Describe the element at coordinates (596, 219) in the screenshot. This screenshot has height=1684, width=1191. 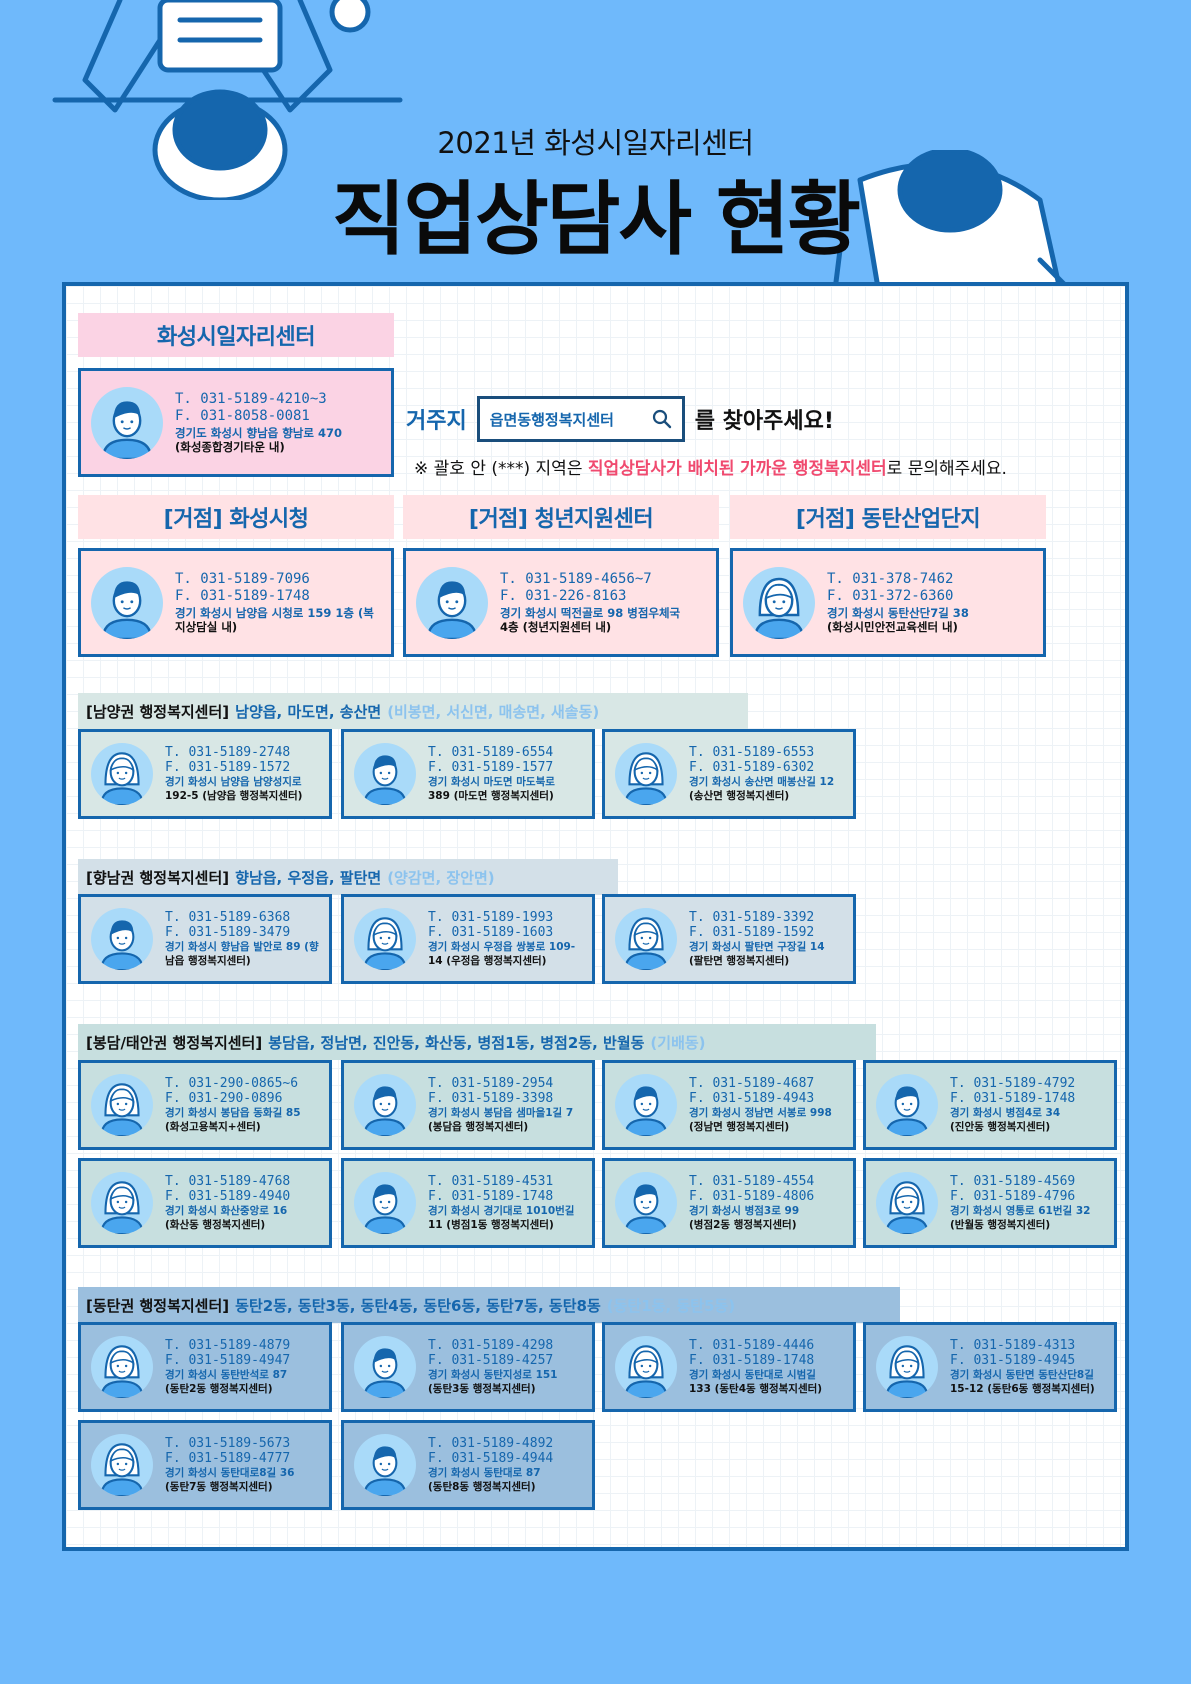
I see `page-title: 직업상담사 현황` at that location.